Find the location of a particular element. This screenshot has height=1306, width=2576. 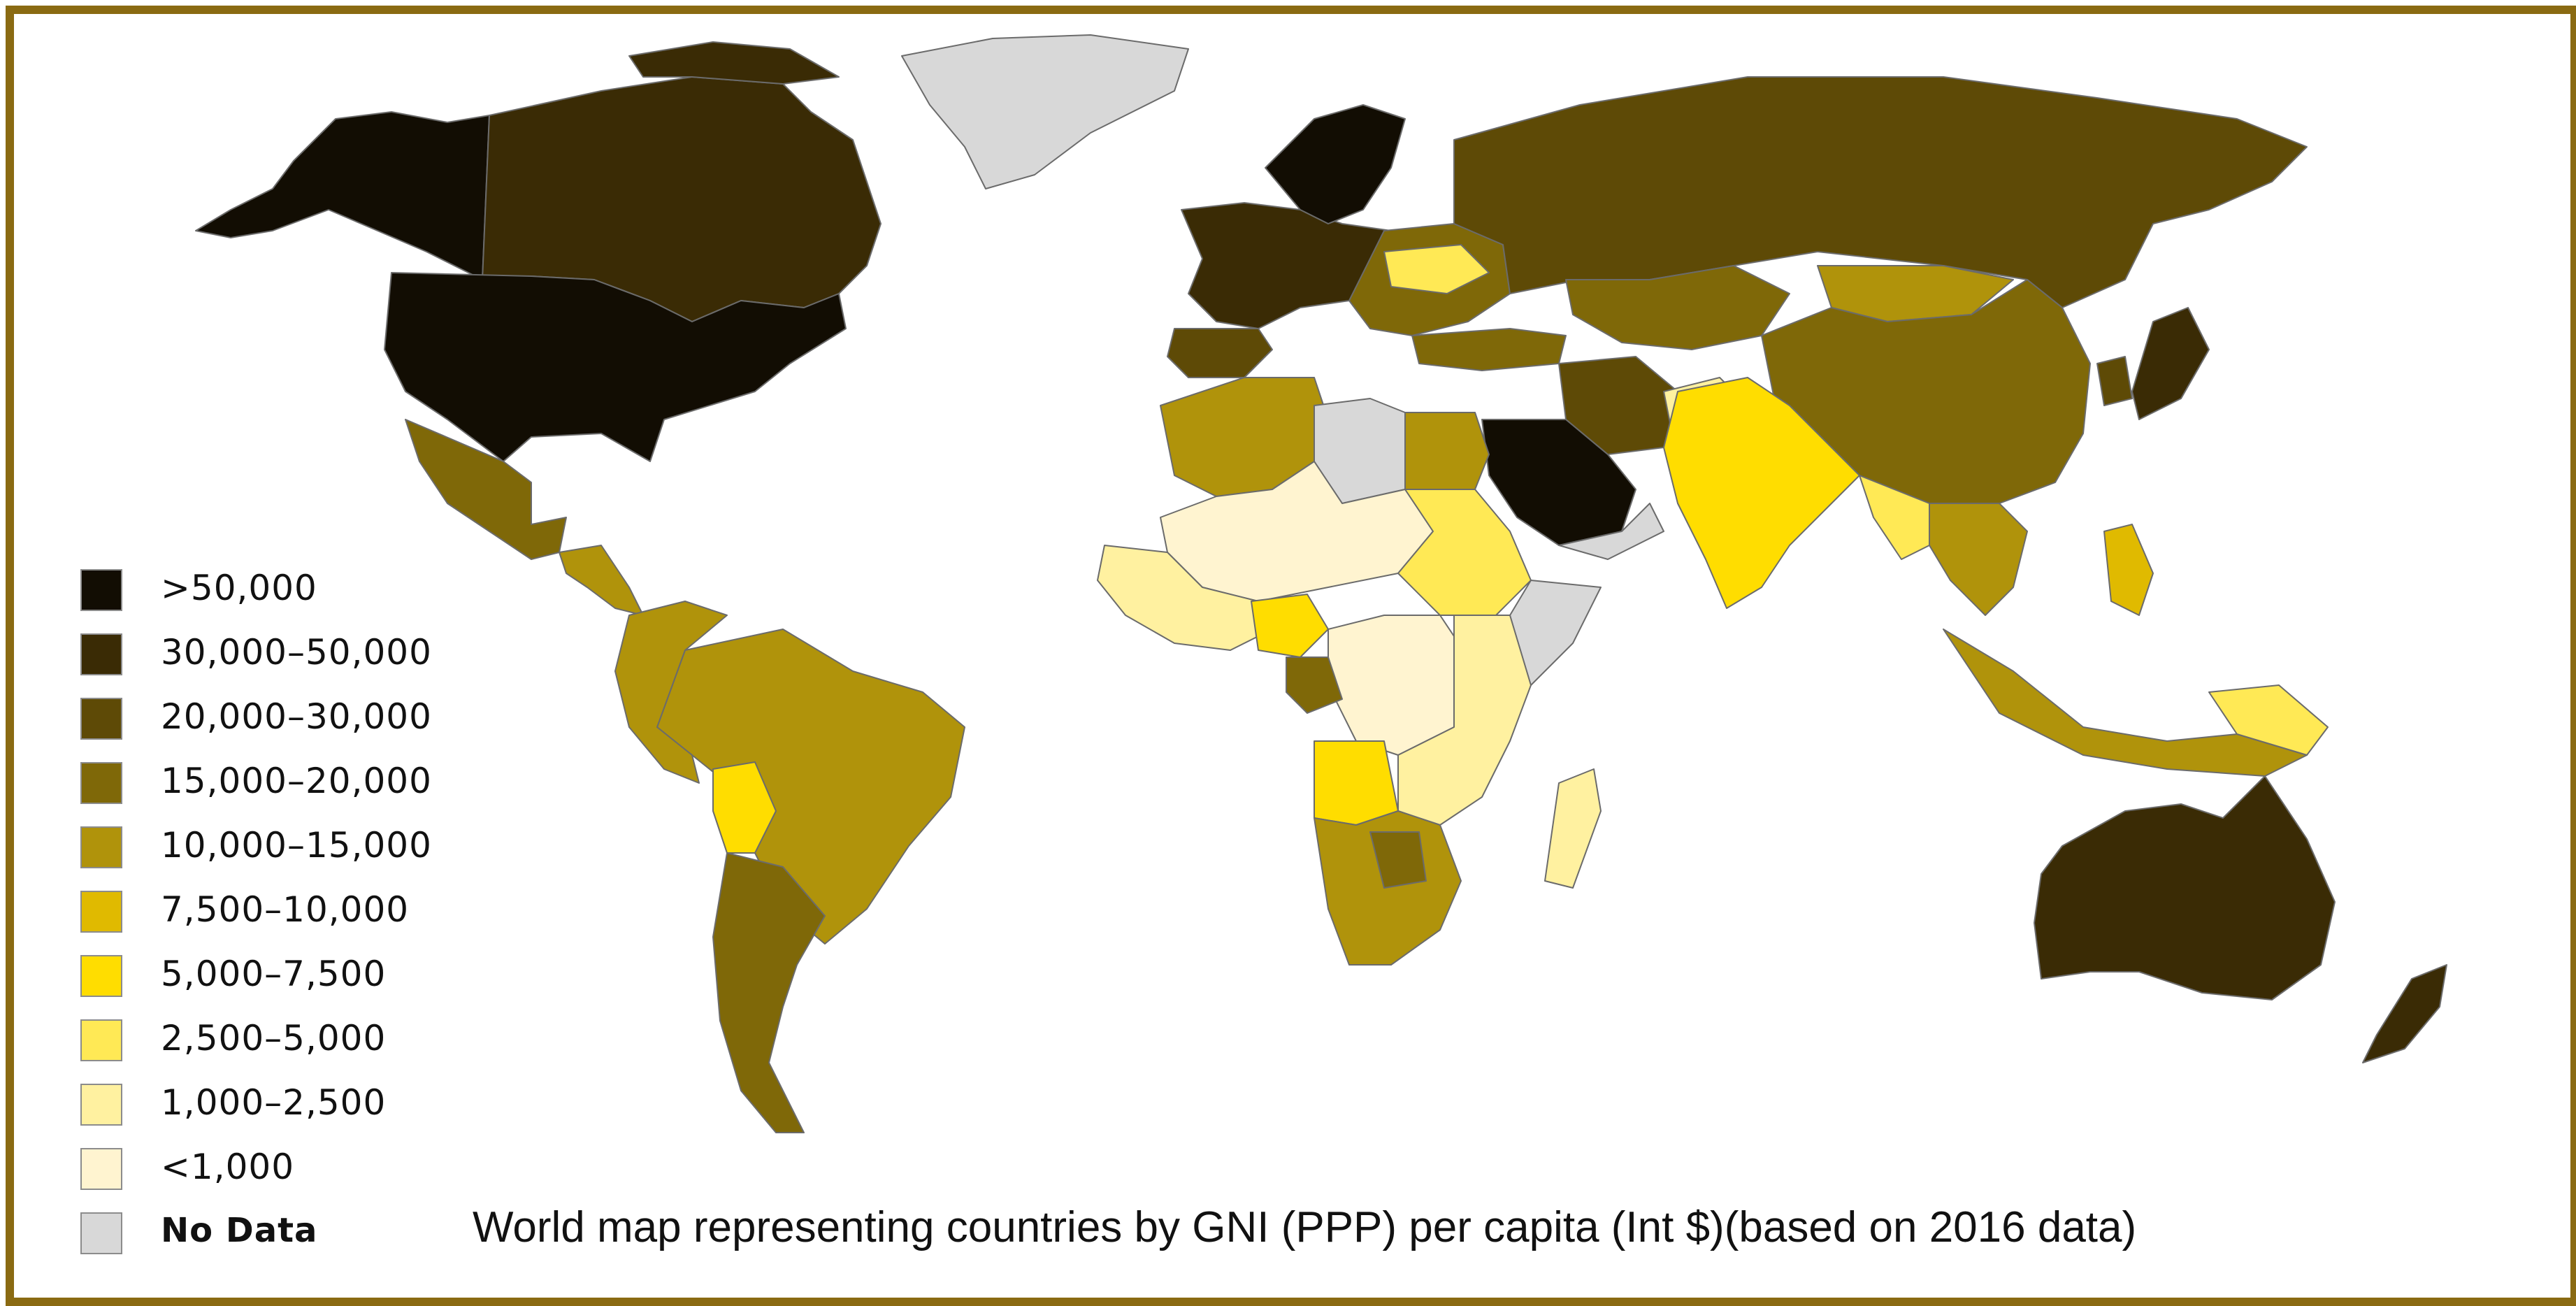

legend-label: 5,000–7,500 is located at coordinates (274, 974).